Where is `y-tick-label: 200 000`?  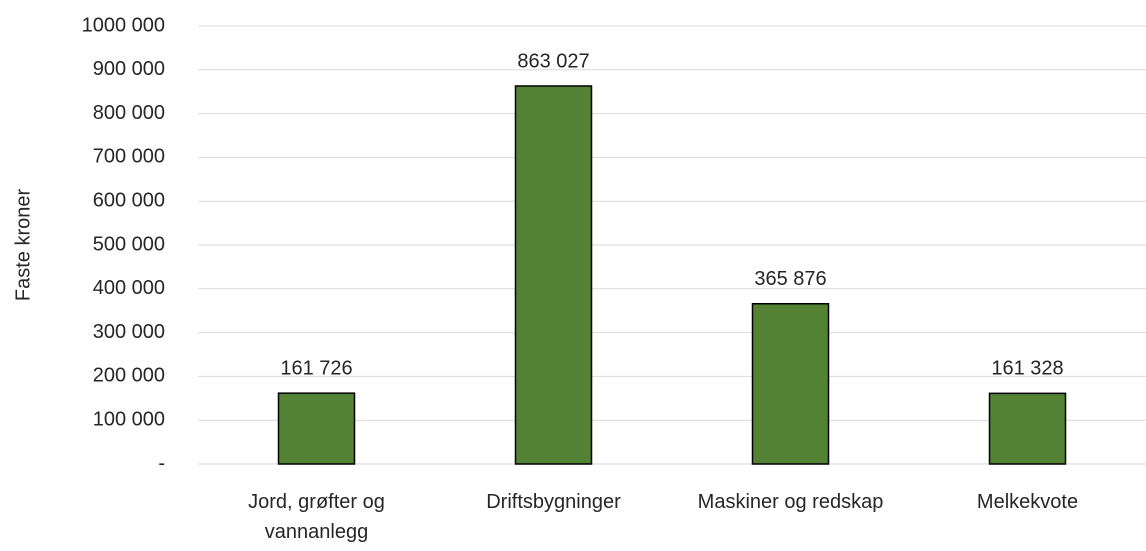 y-tick-label: 200 000 is located at coordinates (129, 376).